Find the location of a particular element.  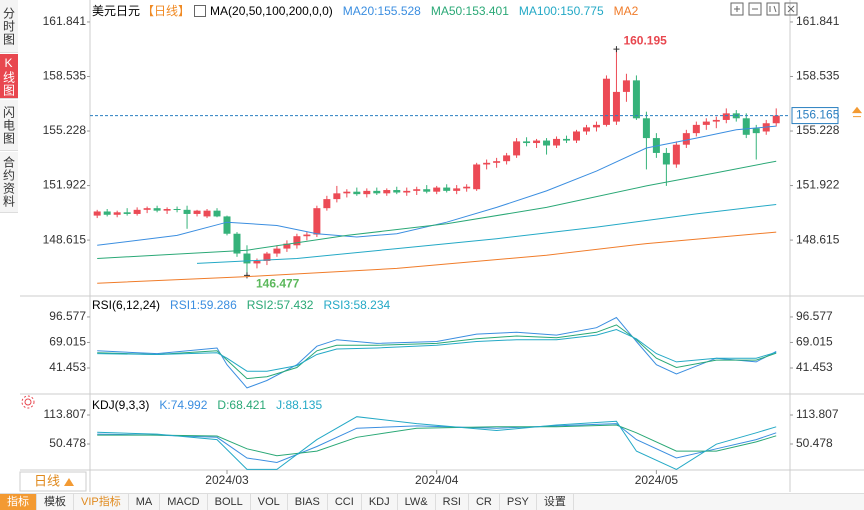

high-label: 160.195 is located at coordinates (645, 40).